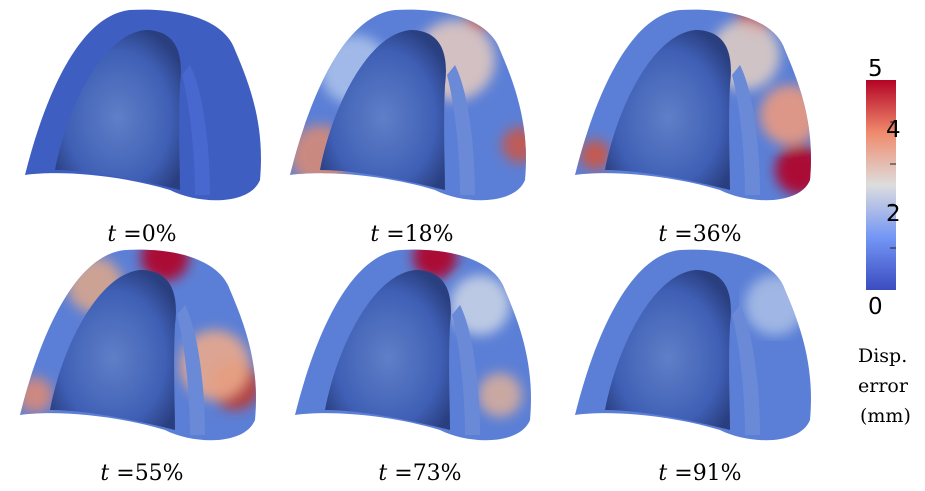 The image size is (925, 491). I want to click on caption-73: t =73%, so click(420, 473).